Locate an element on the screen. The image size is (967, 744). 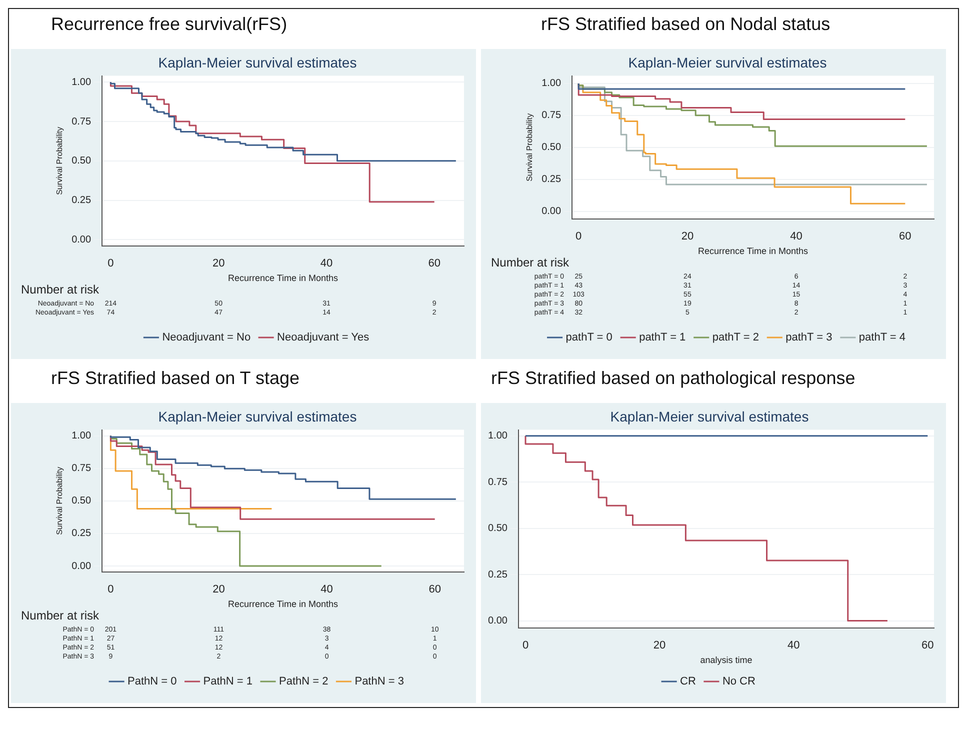
legend-label: Neoadjuvant = No is located at coordinates (206, 338).